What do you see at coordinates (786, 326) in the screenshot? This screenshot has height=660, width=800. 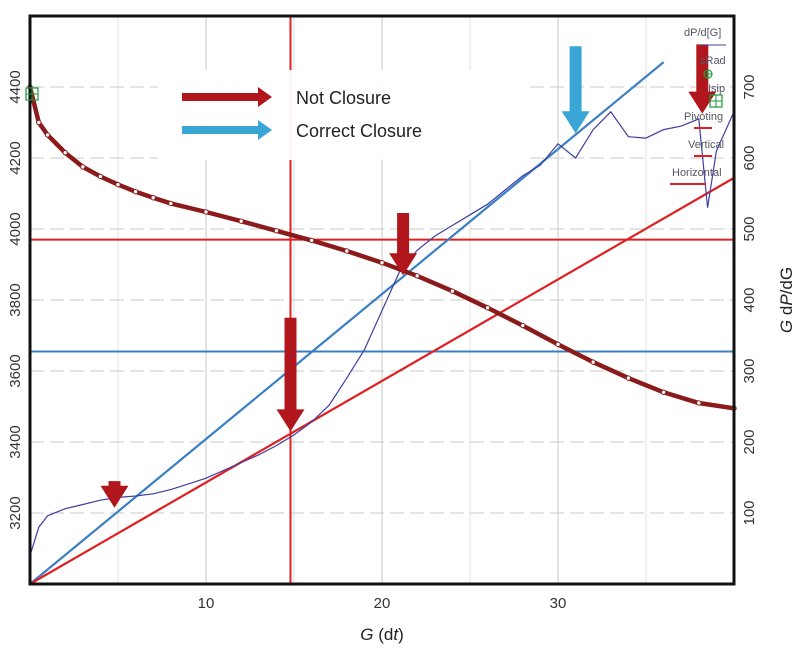 I see `y-right-title-prefix: G` at bounding box center [786, 326].